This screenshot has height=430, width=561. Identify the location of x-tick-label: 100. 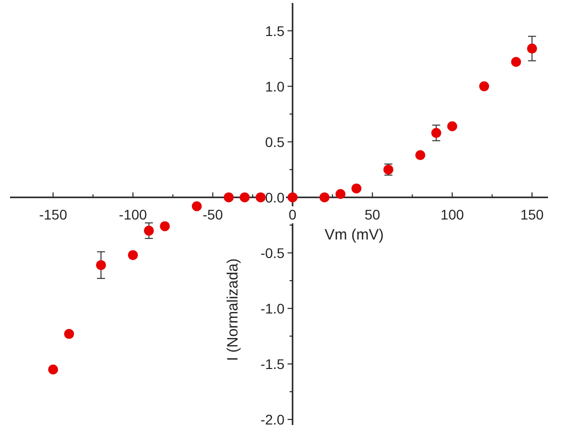
(452, 214).